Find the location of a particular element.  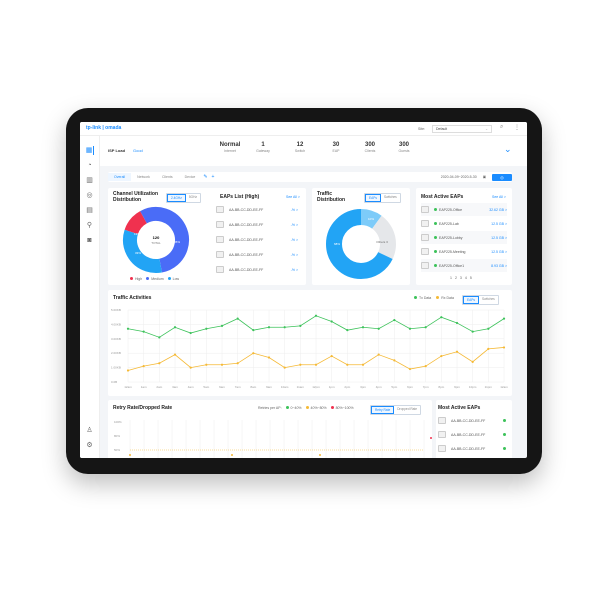

active-eap-row: EAP225-Office 32.62 GB > is located at coordinates (464, 209).